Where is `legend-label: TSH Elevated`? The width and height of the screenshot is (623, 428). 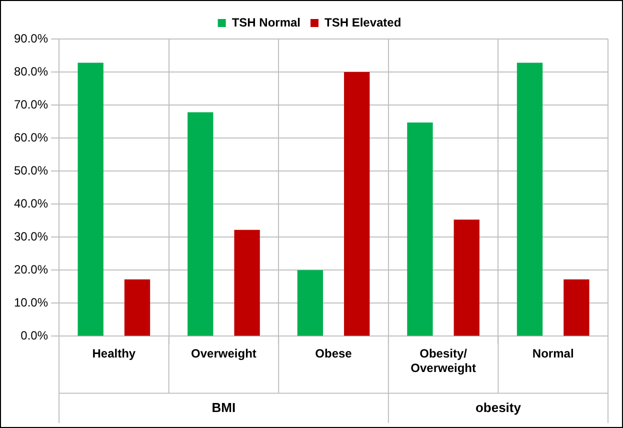
legend-label: TSH Elevated is located at coordinates (363, 22).